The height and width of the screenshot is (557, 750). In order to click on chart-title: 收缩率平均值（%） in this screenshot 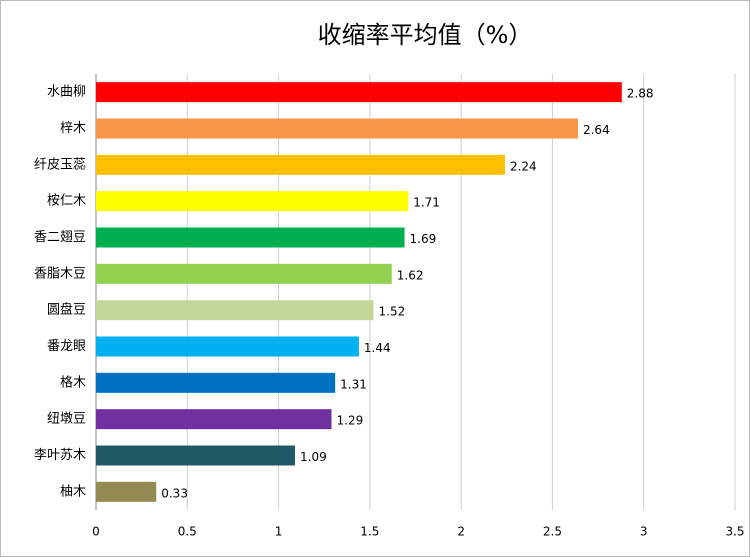, I will do `click(425, 35)`.